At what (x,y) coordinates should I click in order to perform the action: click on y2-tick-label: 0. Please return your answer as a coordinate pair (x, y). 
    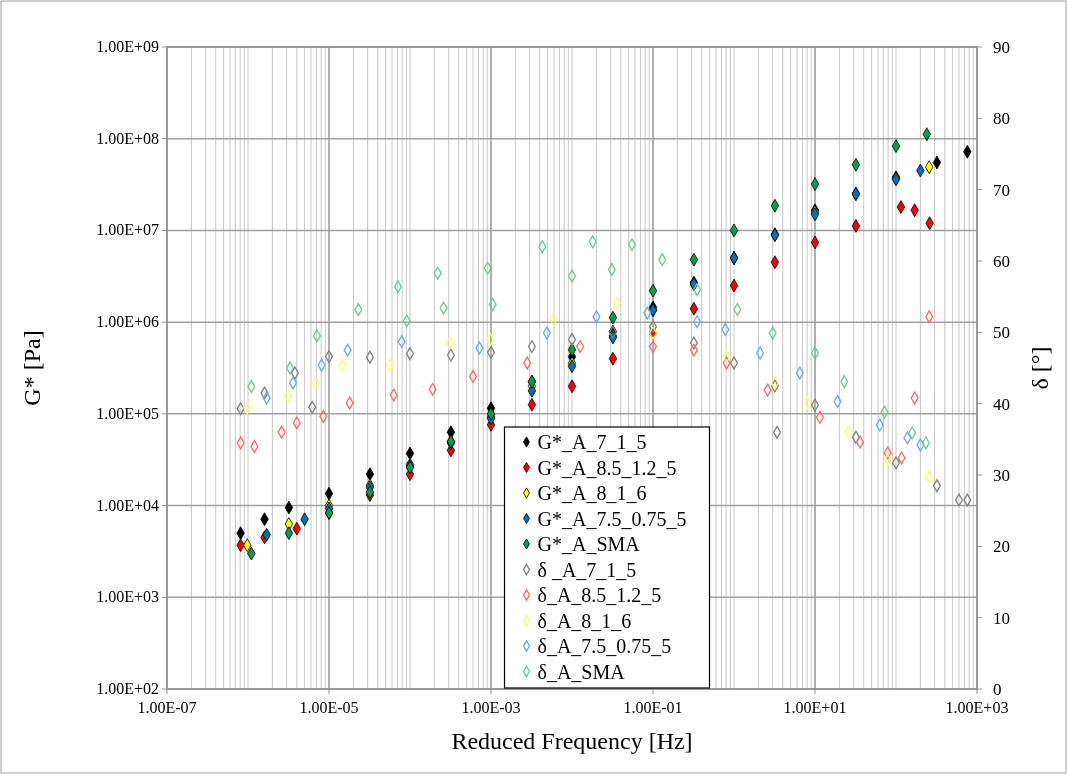
    Looking at the image, I should click on (997, 689).